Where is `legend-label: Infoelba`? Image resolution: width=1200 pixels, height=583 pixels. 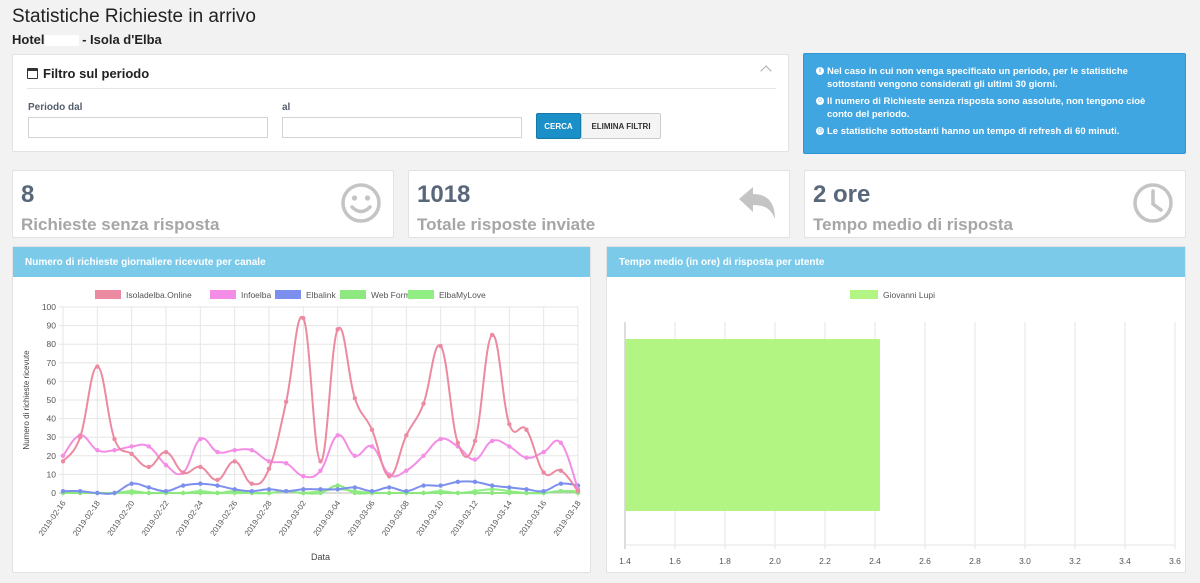
legend-label: Infoelba is located at coordinates (256, 295).